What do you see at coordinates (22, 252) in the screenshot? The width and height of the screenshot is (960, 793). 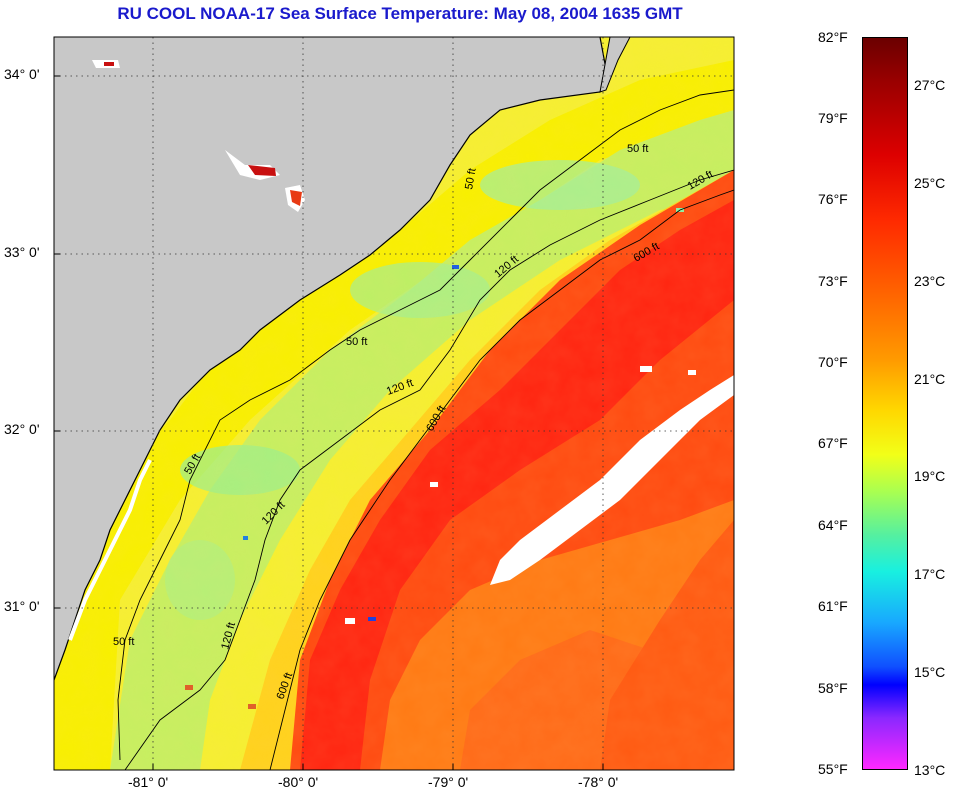 I see `lat-label: 33° 0'` at bounding box center [22, 252].